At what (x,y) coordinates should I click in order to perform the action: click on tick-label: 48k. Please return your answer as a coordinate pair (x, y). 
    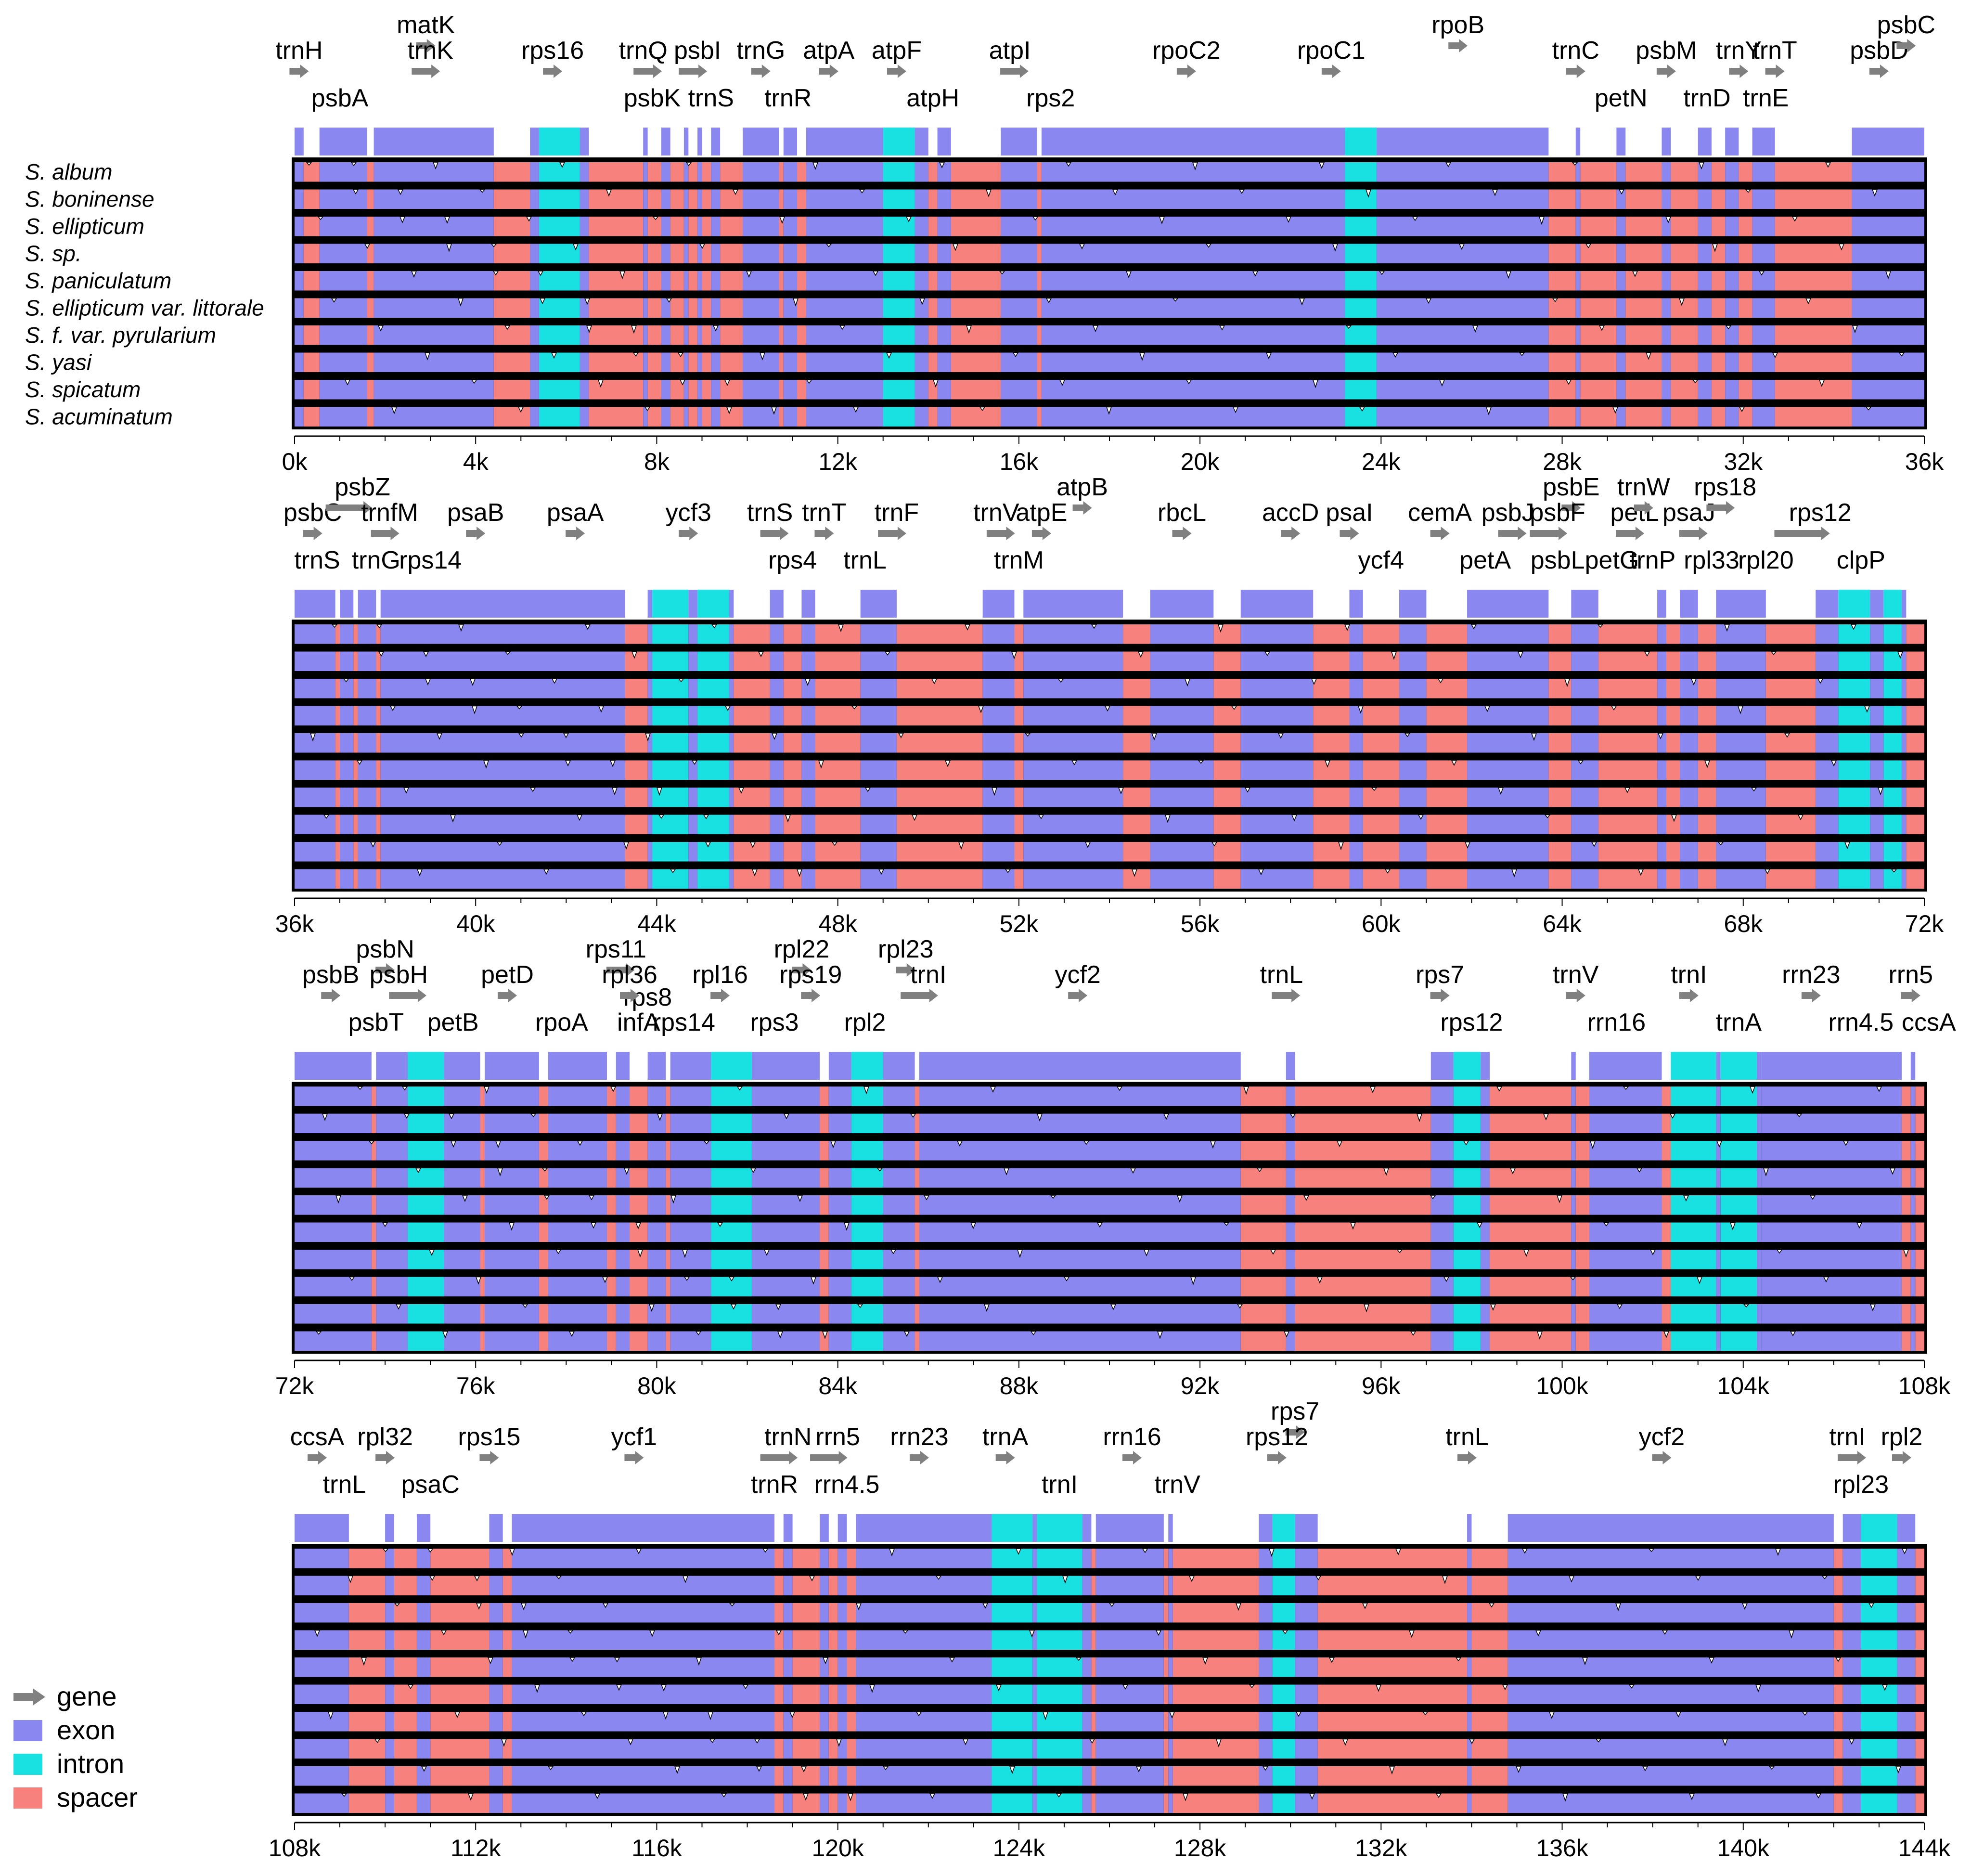
    Looking at the image, I should click on (838, 923).